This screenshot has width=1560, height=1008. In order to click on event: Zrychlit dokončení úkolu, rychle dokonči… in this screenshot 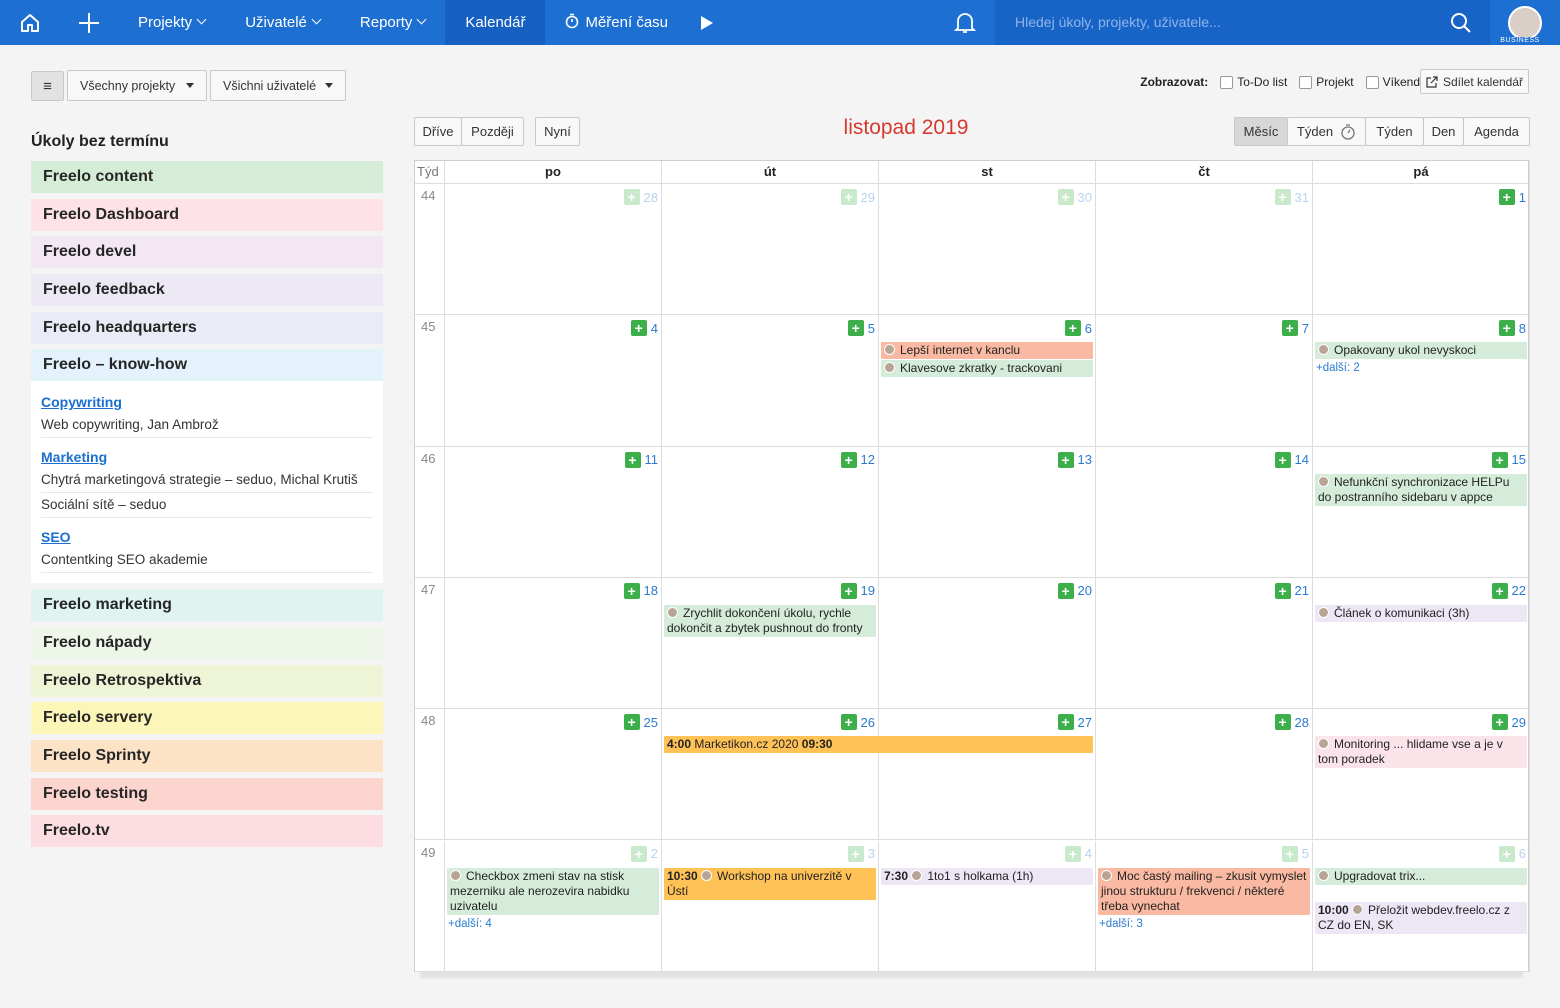, I will do `click(770, 620)`.